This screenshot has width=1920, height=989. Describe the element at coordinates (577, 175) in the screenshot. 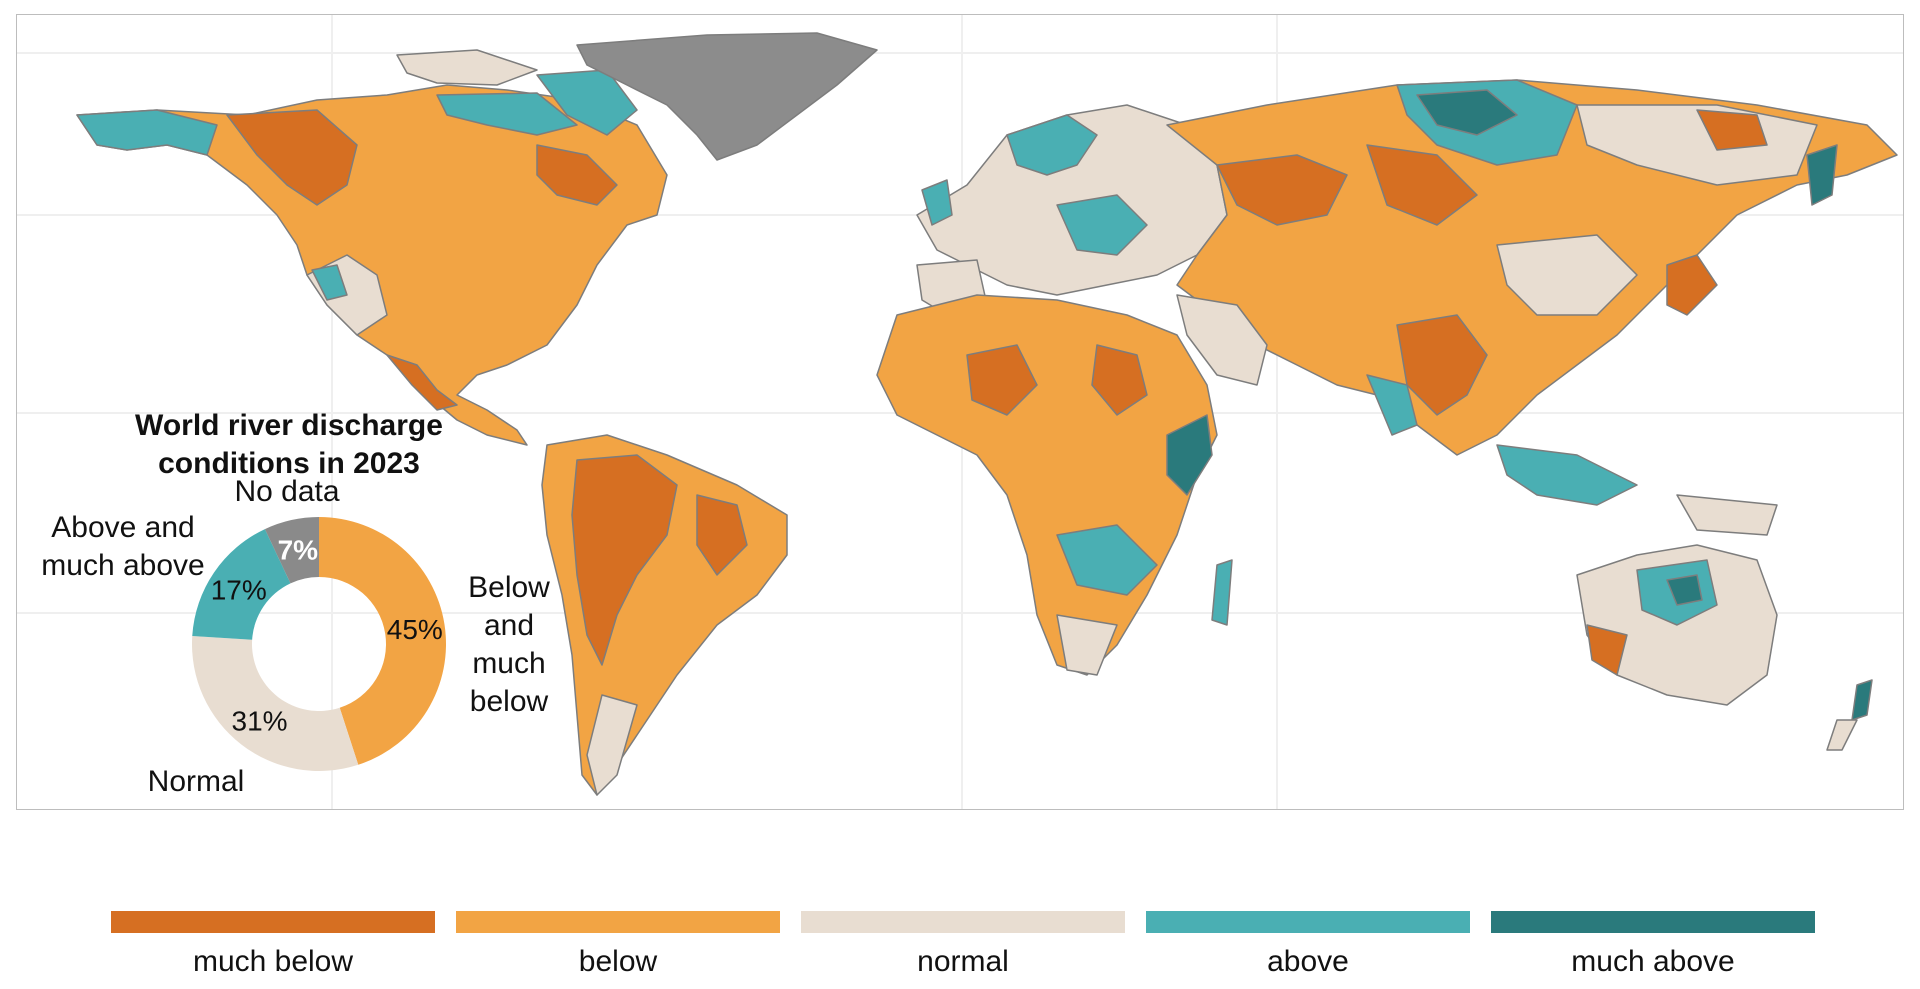

I see `north-america-much-below-east` at that location.